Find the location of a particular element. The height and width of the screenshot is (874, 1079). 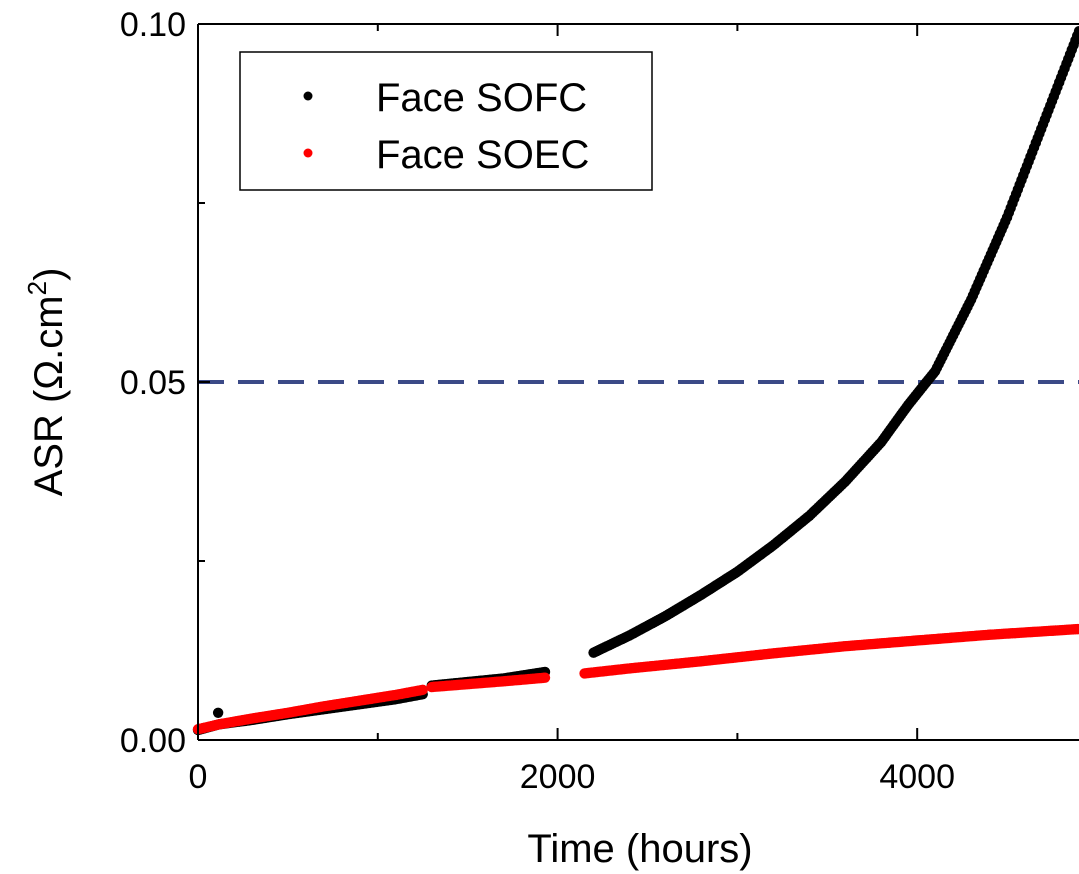

legend-label-face-sofc: Face SOFC is located at coordinates (481, 98).